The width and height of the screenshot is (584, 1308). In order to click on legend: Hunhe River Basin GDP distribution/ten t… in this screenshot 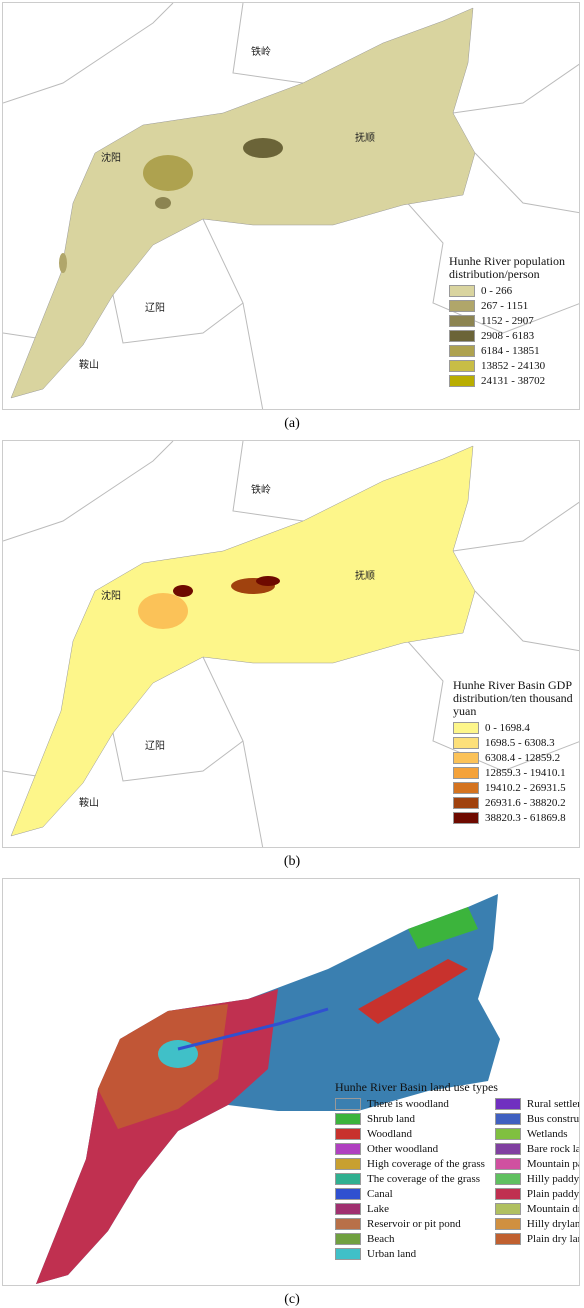, I will do `click(515, 751)`.